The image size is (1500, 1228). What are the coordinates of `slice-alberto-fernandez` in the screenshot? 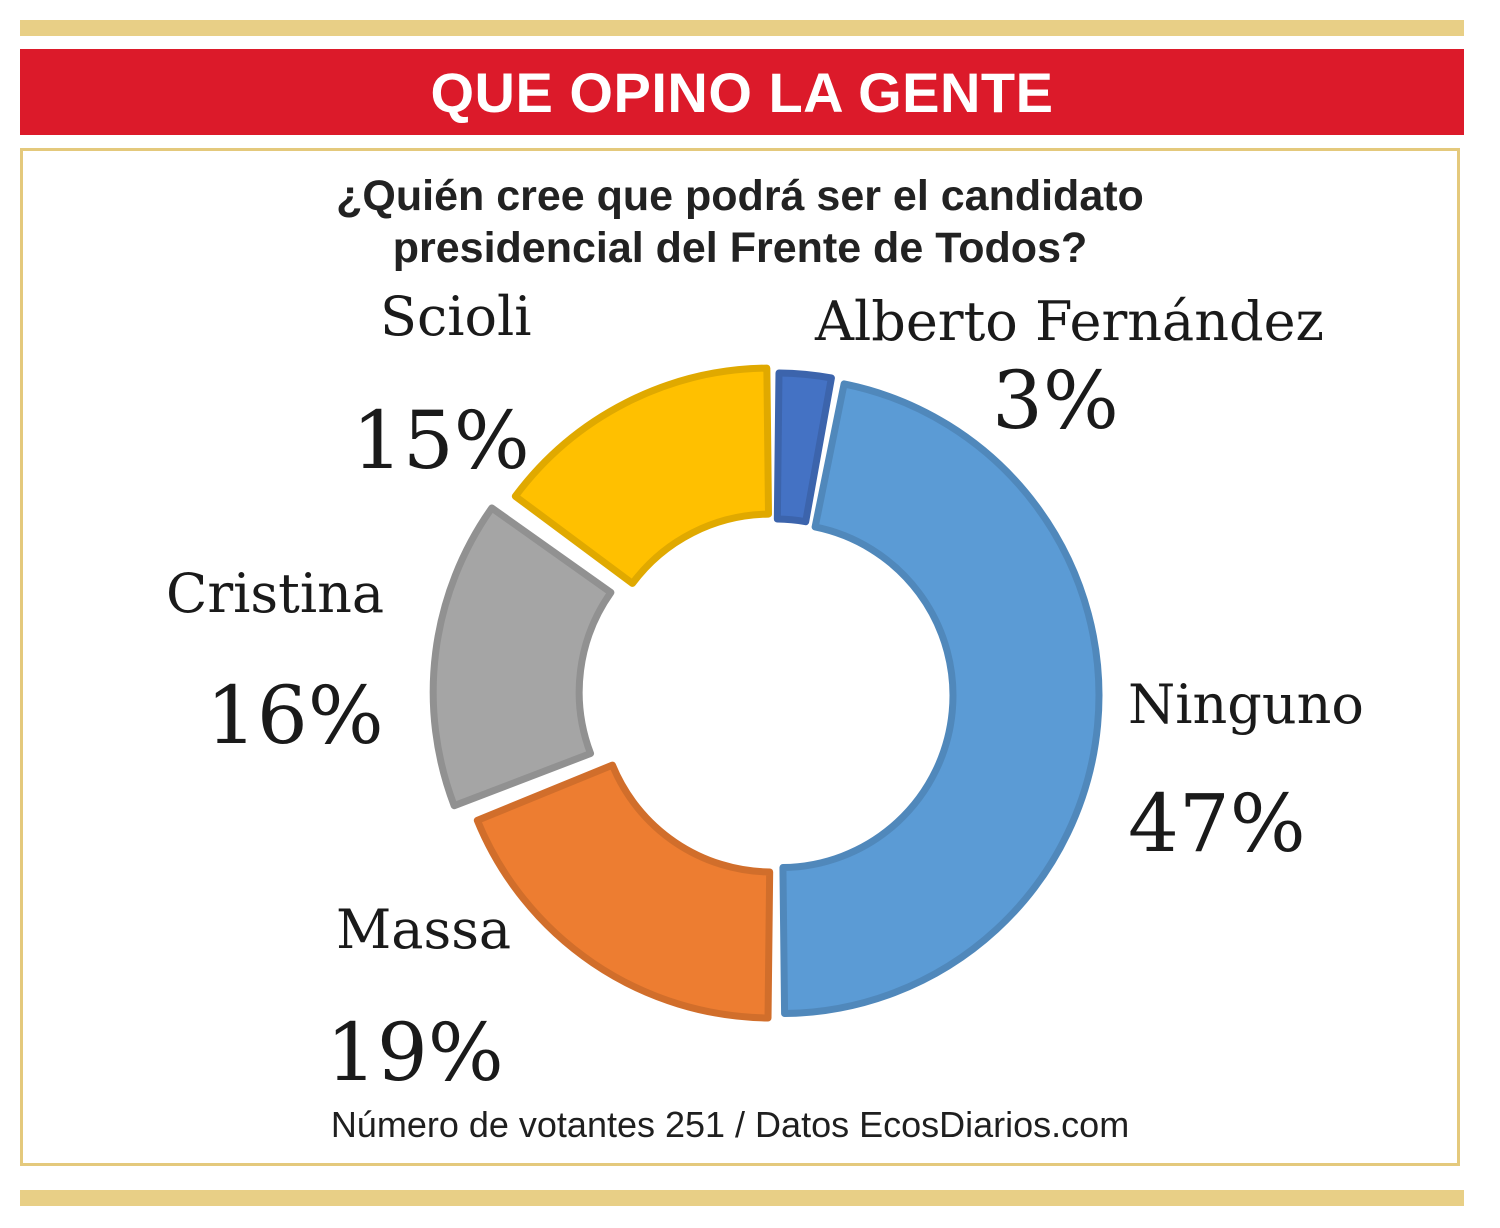 It's located at (804, 447).